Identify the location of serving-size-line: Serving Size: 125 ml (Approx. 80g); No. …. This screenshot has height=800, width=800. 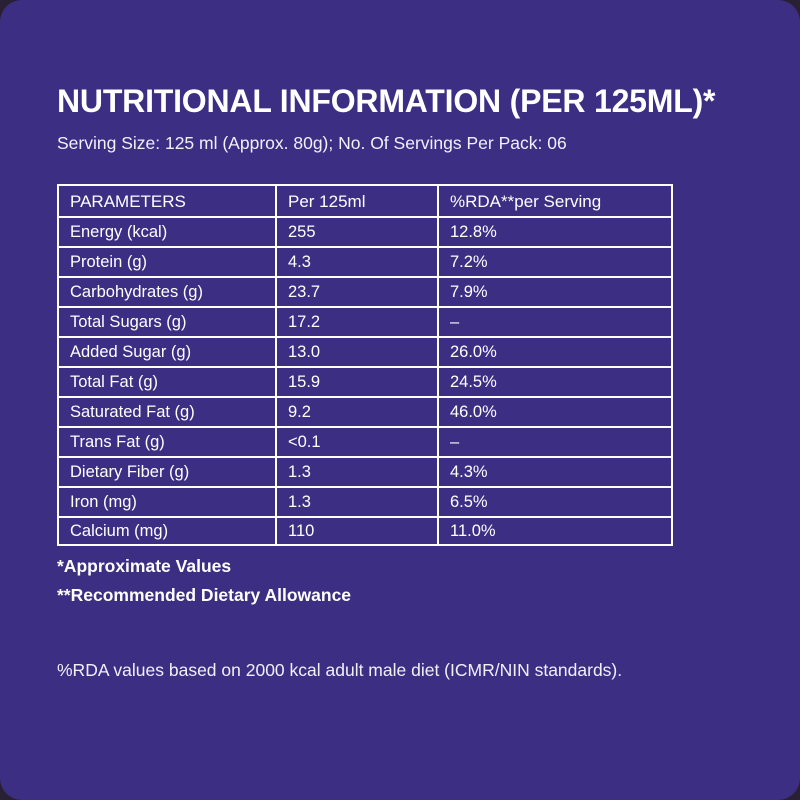
(312, 143).